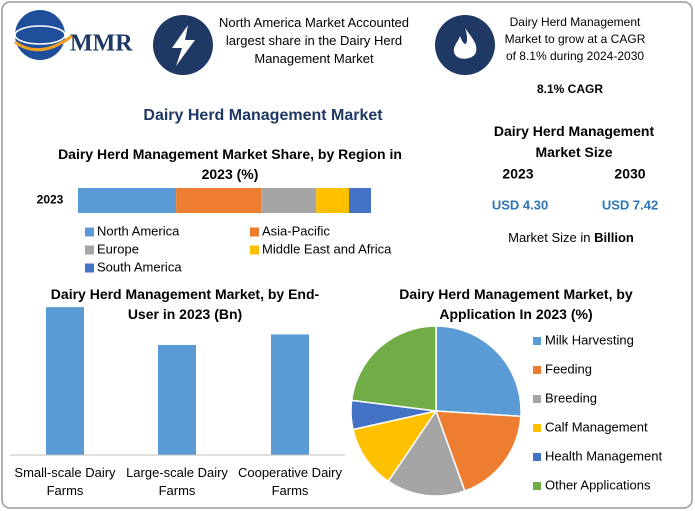 This screenshot has width=695, height=511. I want to click on legend-label: Feeding, so click(568, 368).